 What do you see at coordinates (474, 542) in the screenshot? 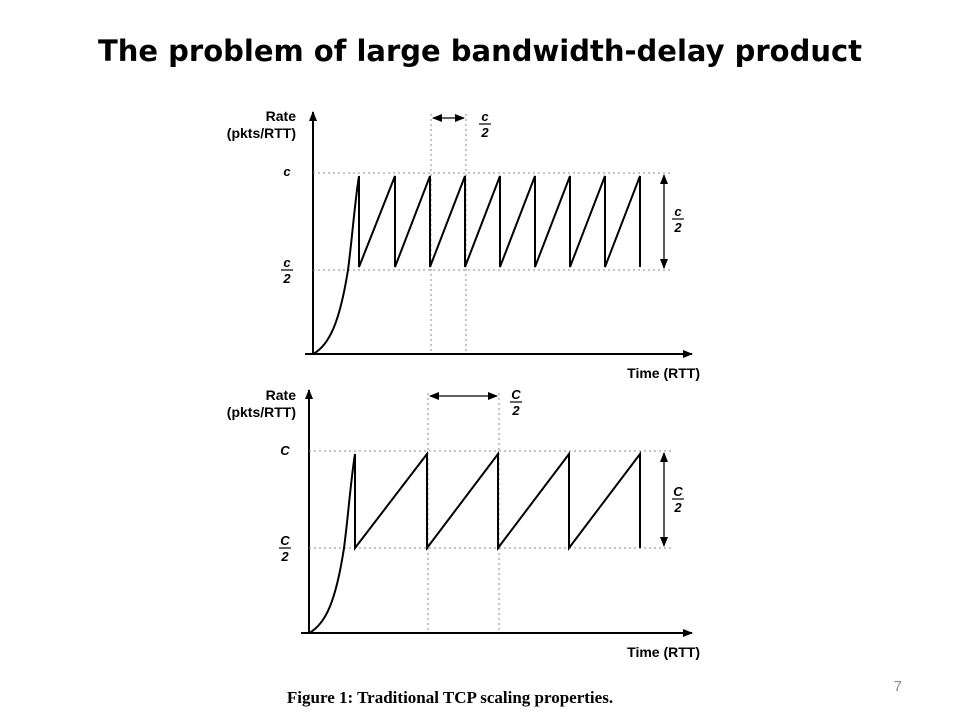
I see `bottom-rate-curve` at bounding box center [474, 542].